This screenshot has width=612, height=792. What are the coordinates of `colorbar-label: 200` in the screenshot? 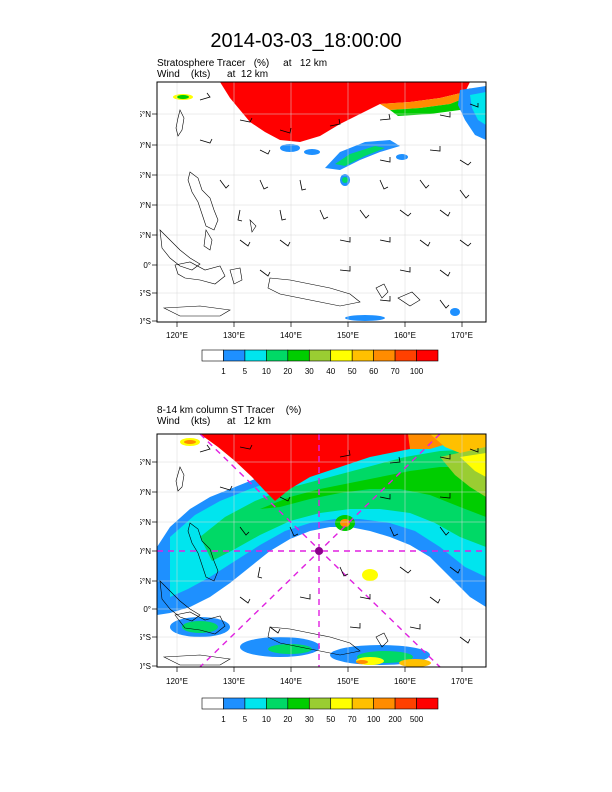 It's located at (395, 719).